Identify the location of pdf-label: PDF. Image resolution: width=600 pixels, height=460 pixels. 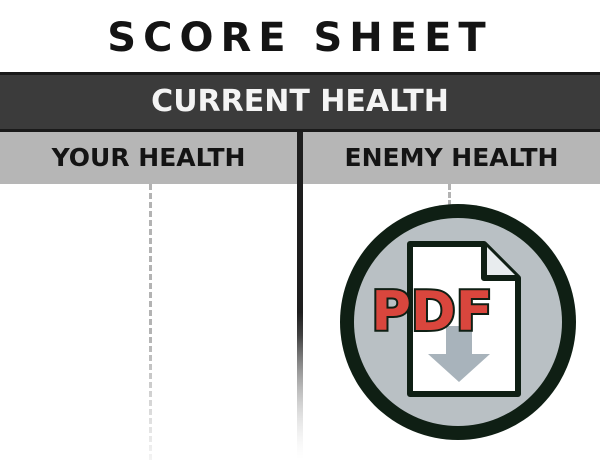
(431, 311).